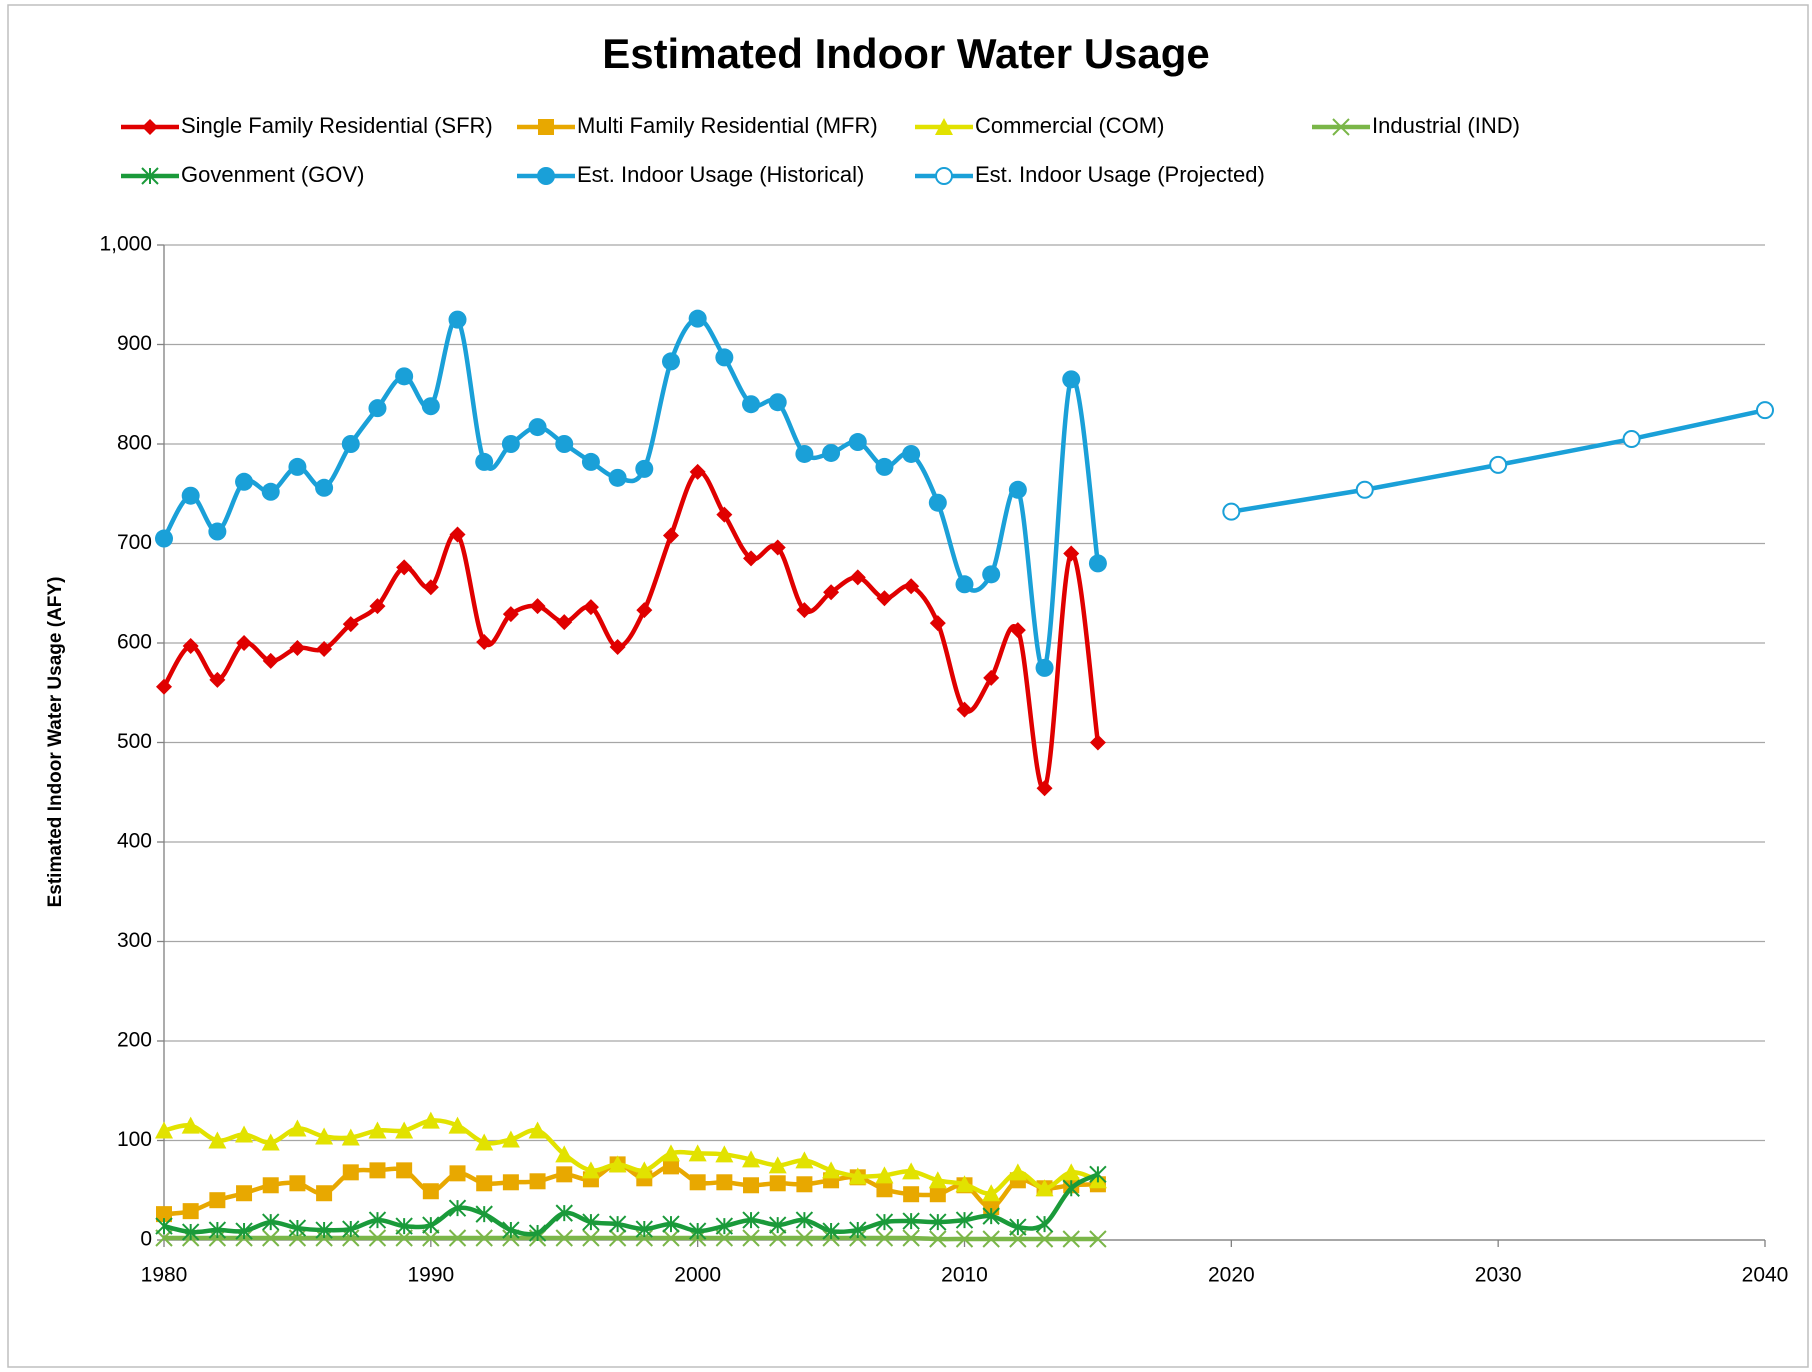 This screenshot has width=1812, height=1372. Describe the element at coordinates (134, 741) in the screenshot. I see `y-tick-label: 500` at that location.